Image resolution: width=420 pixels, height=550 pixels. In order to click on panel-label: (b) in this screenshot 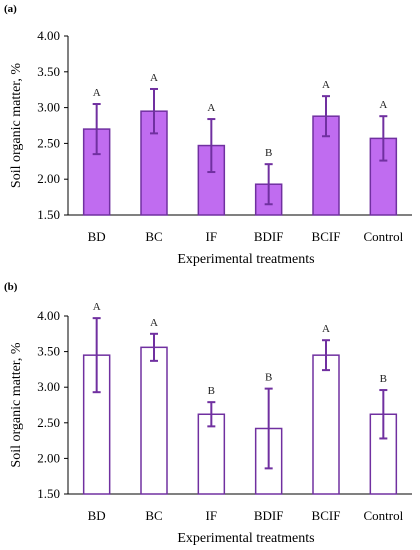, I will do `click(11, 287)`.